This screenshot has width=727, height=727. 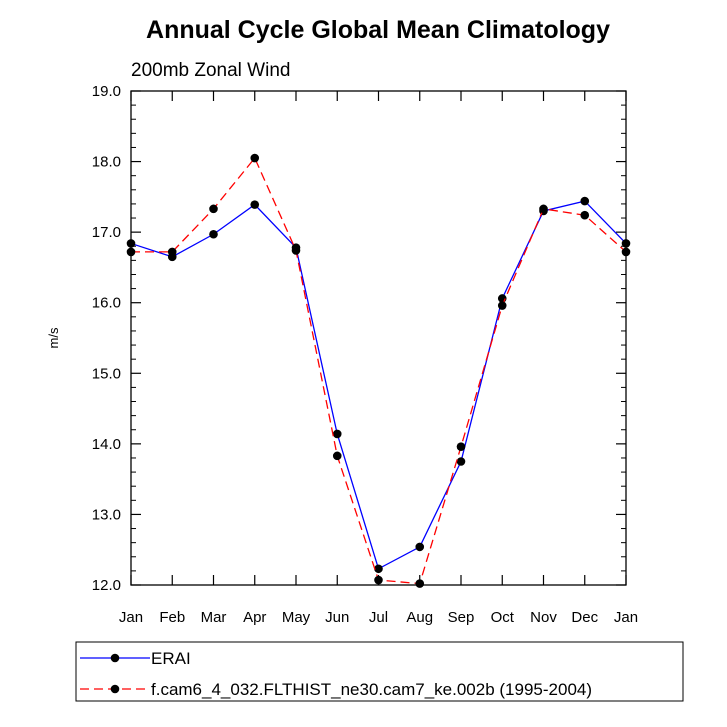 I want to click on y-tick-label: 14.0, so click(x=106, y=444).